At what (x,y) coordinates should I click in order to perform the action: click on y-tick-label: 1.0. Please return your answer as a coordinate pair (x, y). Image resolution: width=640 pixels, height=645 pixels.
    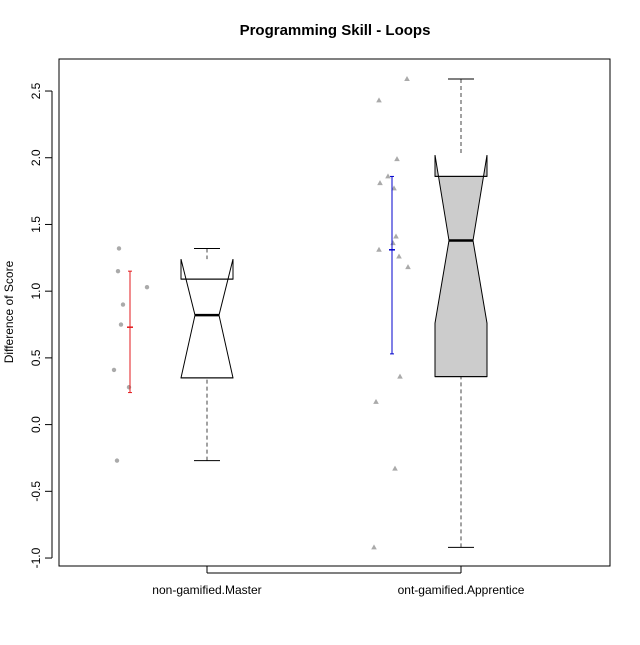
    Looking at the image, I should click on (36, 291).